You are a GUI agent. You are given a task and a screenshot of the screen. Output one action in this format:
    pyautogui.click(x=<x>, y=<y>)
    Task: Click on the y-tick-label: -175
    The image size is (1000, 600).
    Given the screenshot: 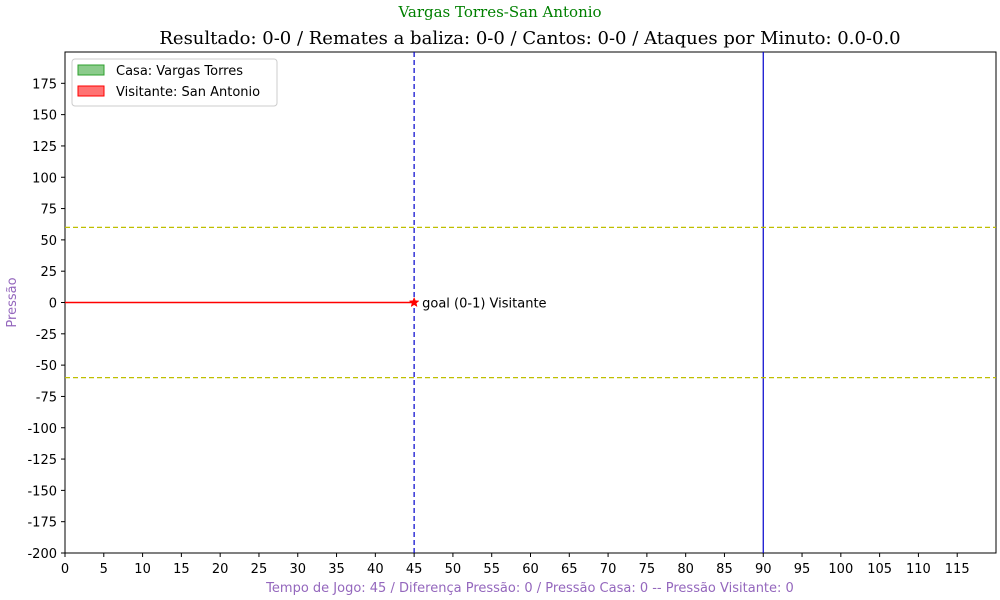 What is the action you would take?
    pyautogui.click(x=42, y=523)
    